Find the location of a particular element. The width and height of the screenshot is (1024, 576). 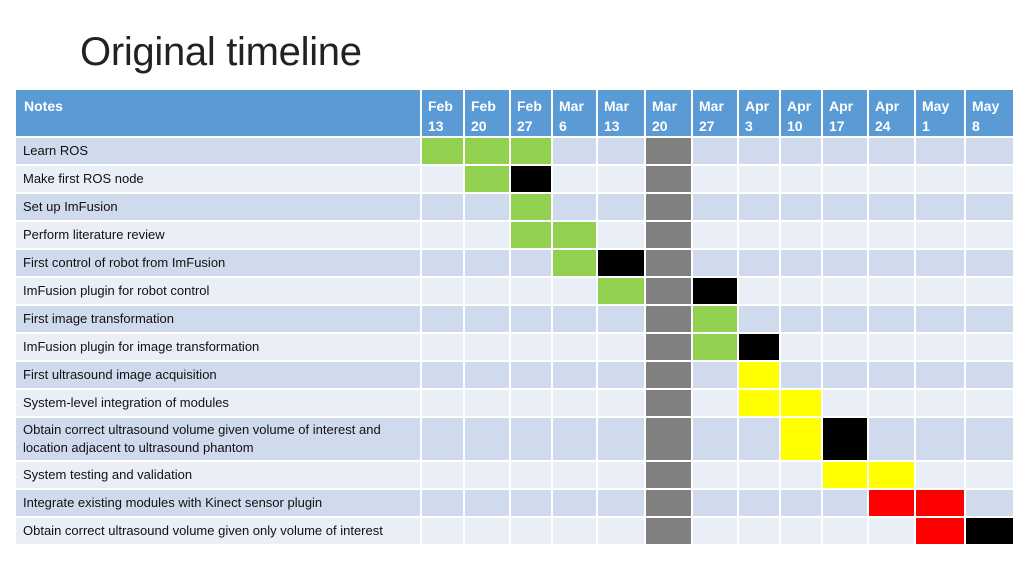

week-header: Feb 13 is located at coordinates (442, 113).